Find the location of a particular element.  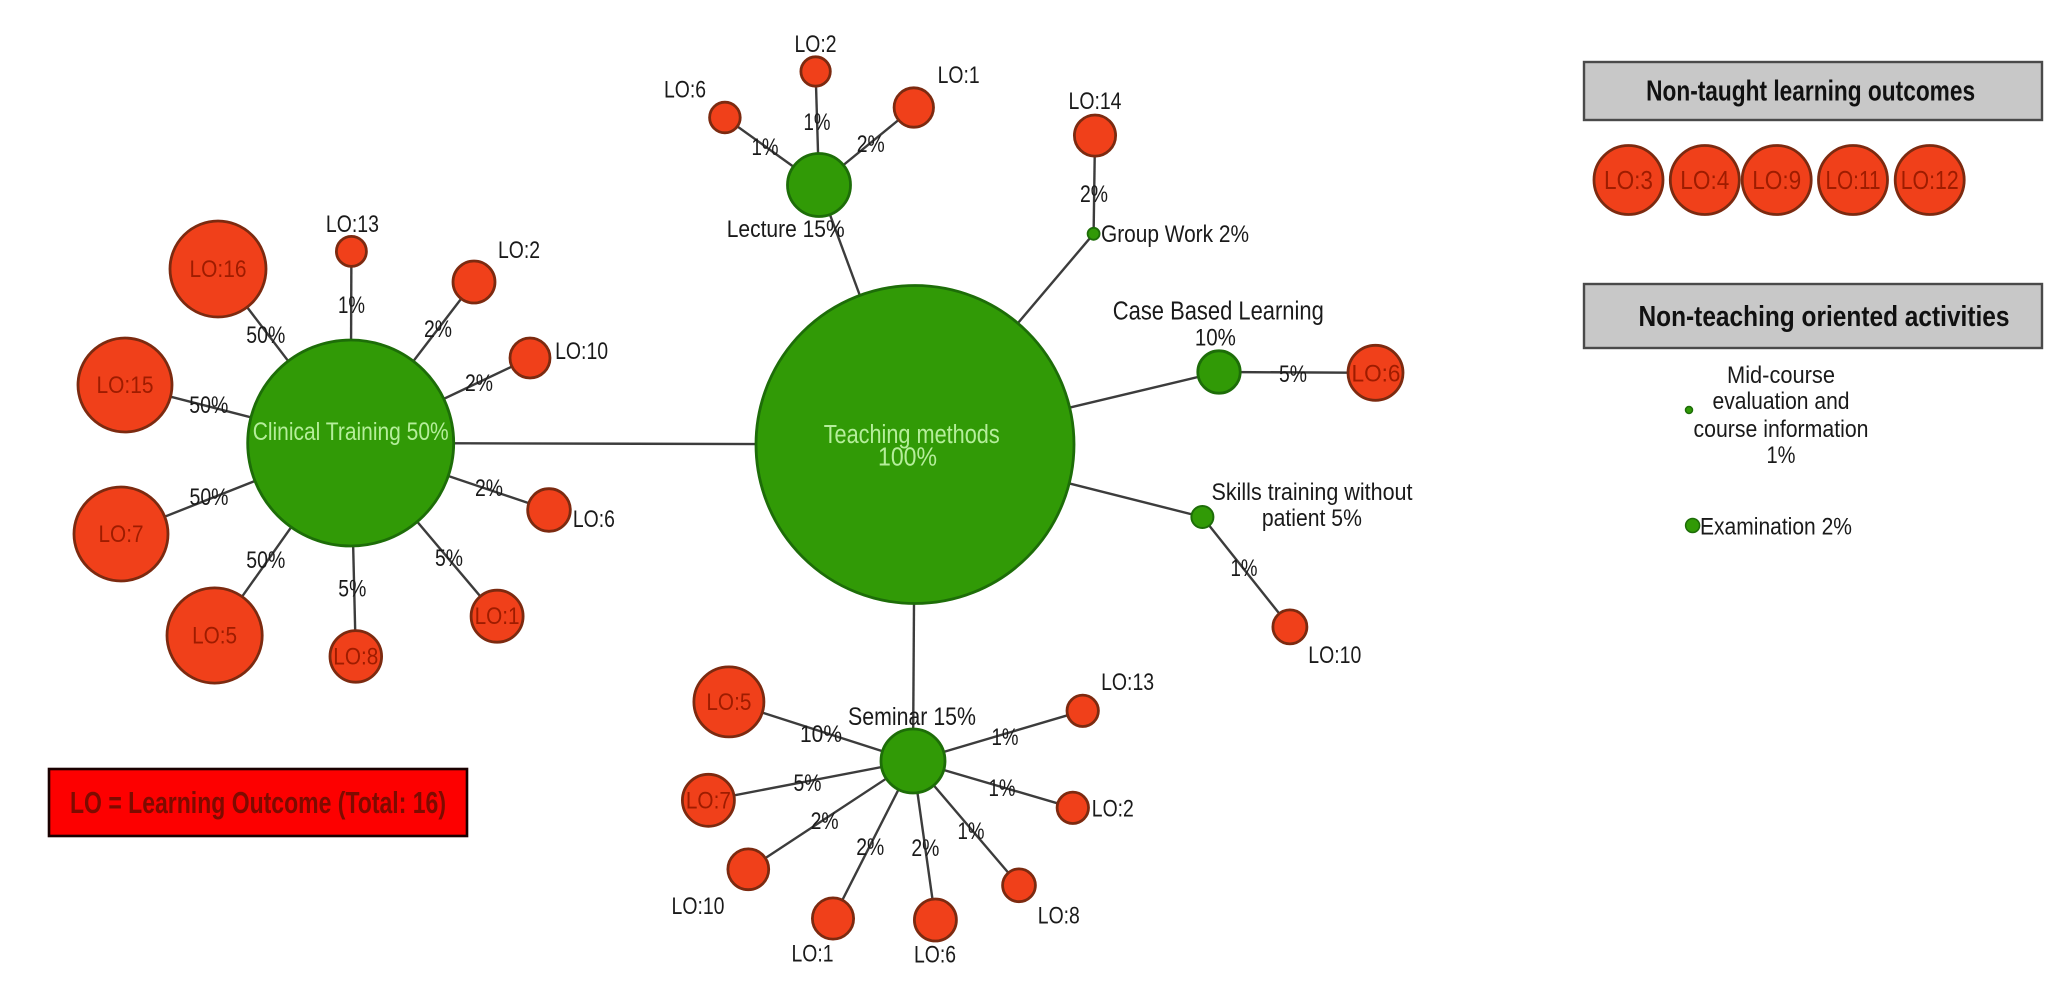

svg-text: Teaching methods is located at coordinates (912, 435).